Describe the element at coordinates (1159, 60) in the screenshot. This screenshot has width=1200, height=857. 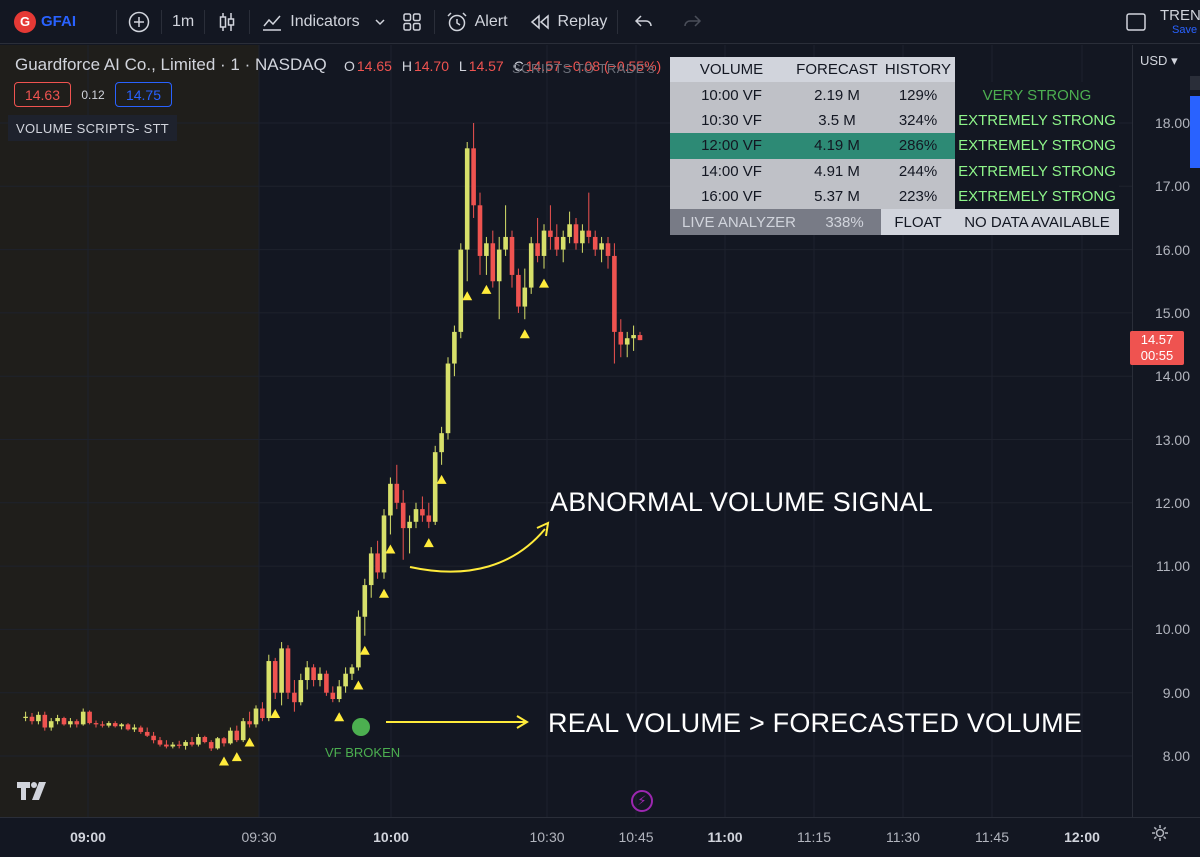
I see `currency-selector: USD ▾` at that location.